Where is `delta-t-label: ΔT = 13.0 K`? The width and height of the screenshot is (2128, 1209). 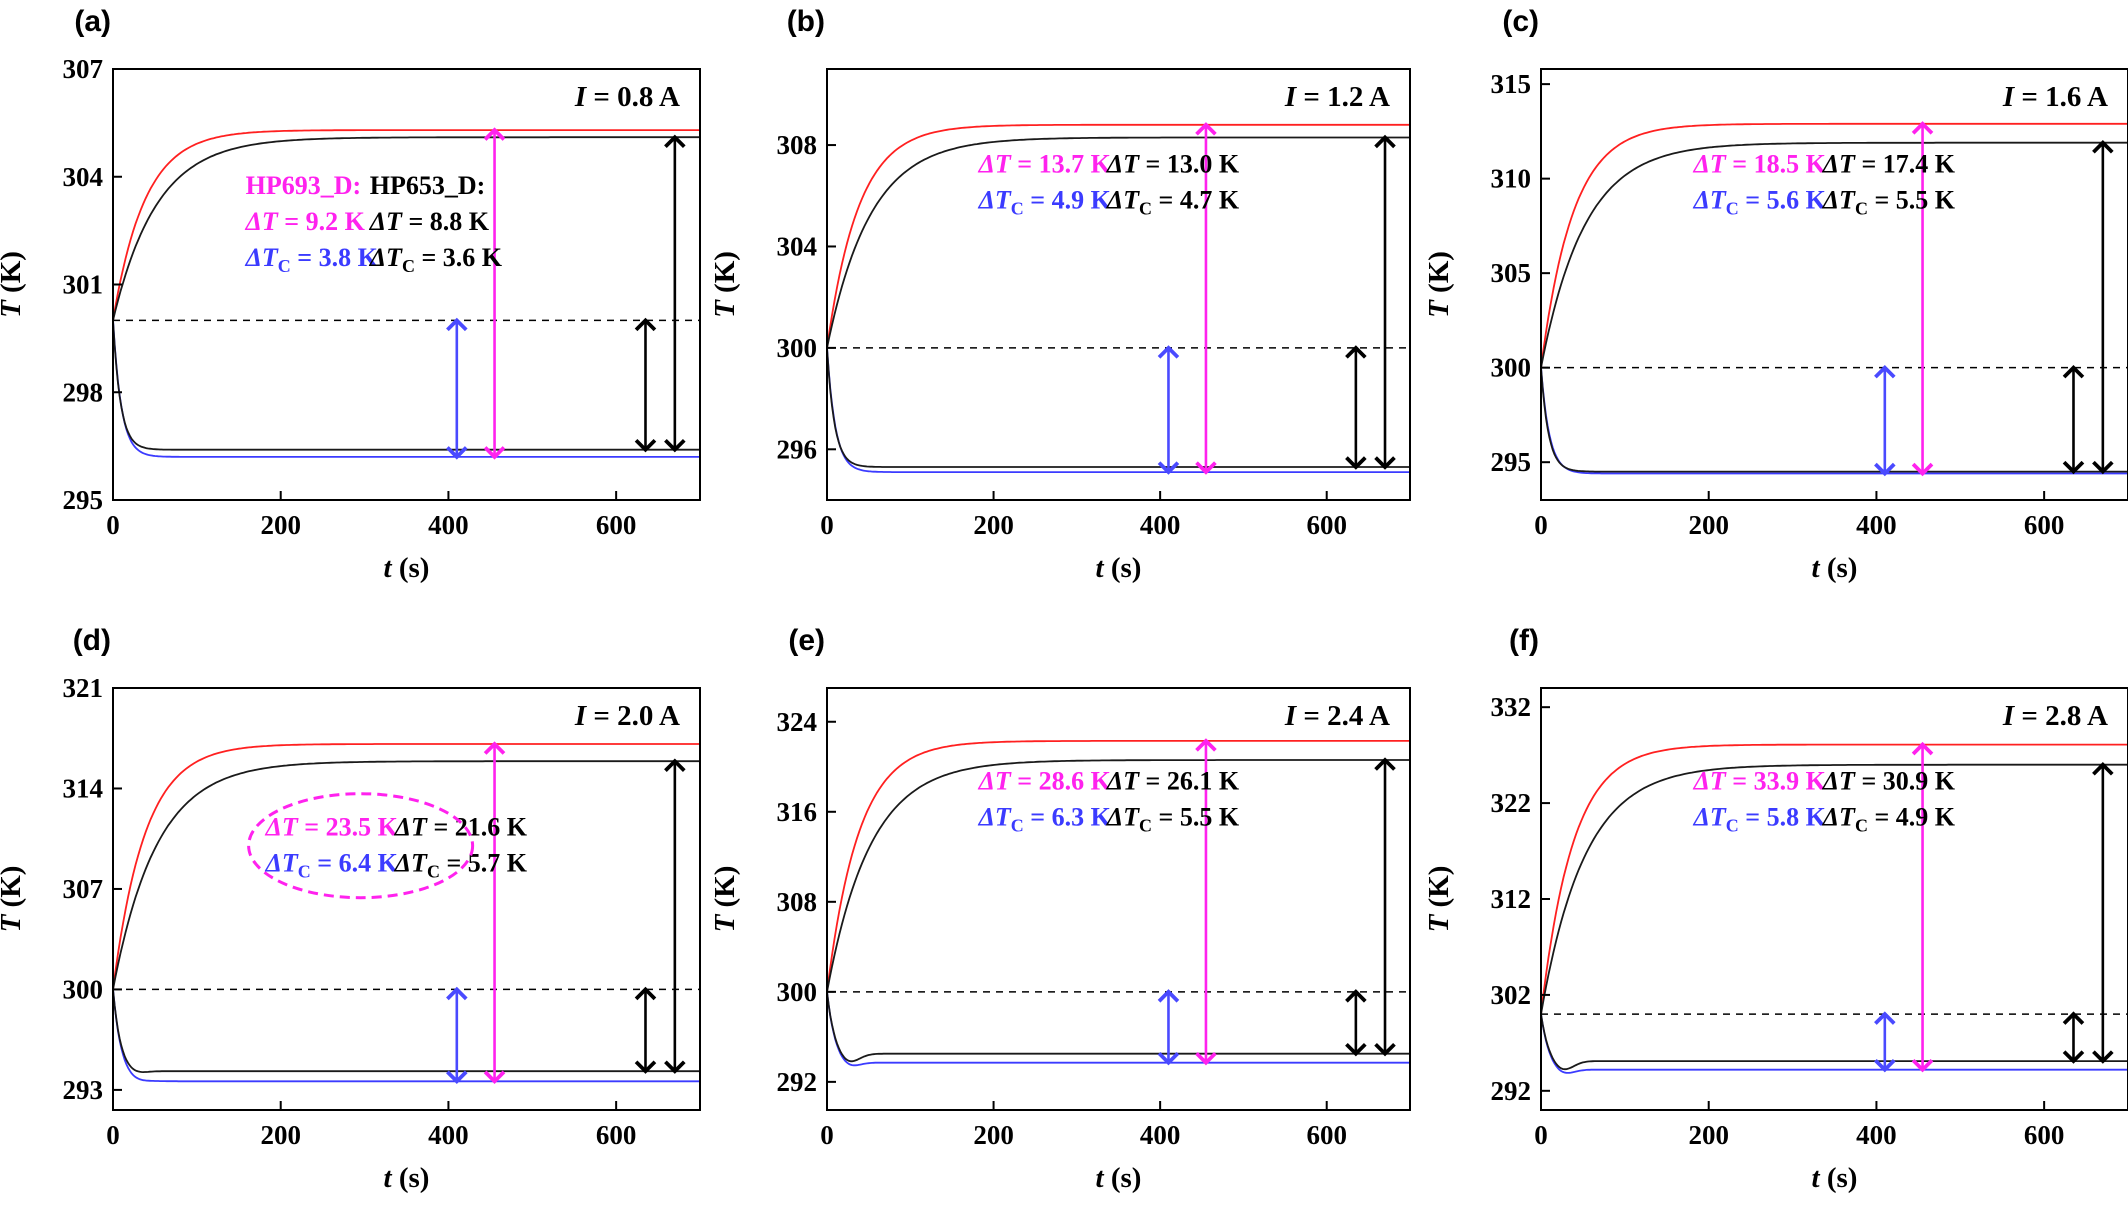 delta-t-label: ΔT = 13.0 K is located at coordinates (1173, 163).